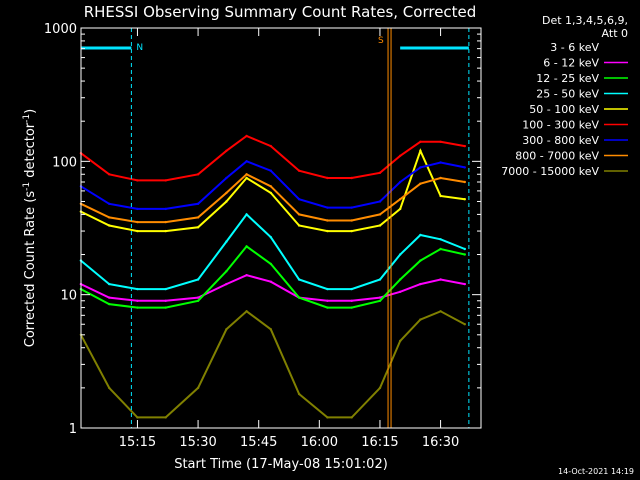  What do you see at coordinates (30, 152) in the screenshot?
I see `y-label-part-2: detector` at bounding box center [30, 152].